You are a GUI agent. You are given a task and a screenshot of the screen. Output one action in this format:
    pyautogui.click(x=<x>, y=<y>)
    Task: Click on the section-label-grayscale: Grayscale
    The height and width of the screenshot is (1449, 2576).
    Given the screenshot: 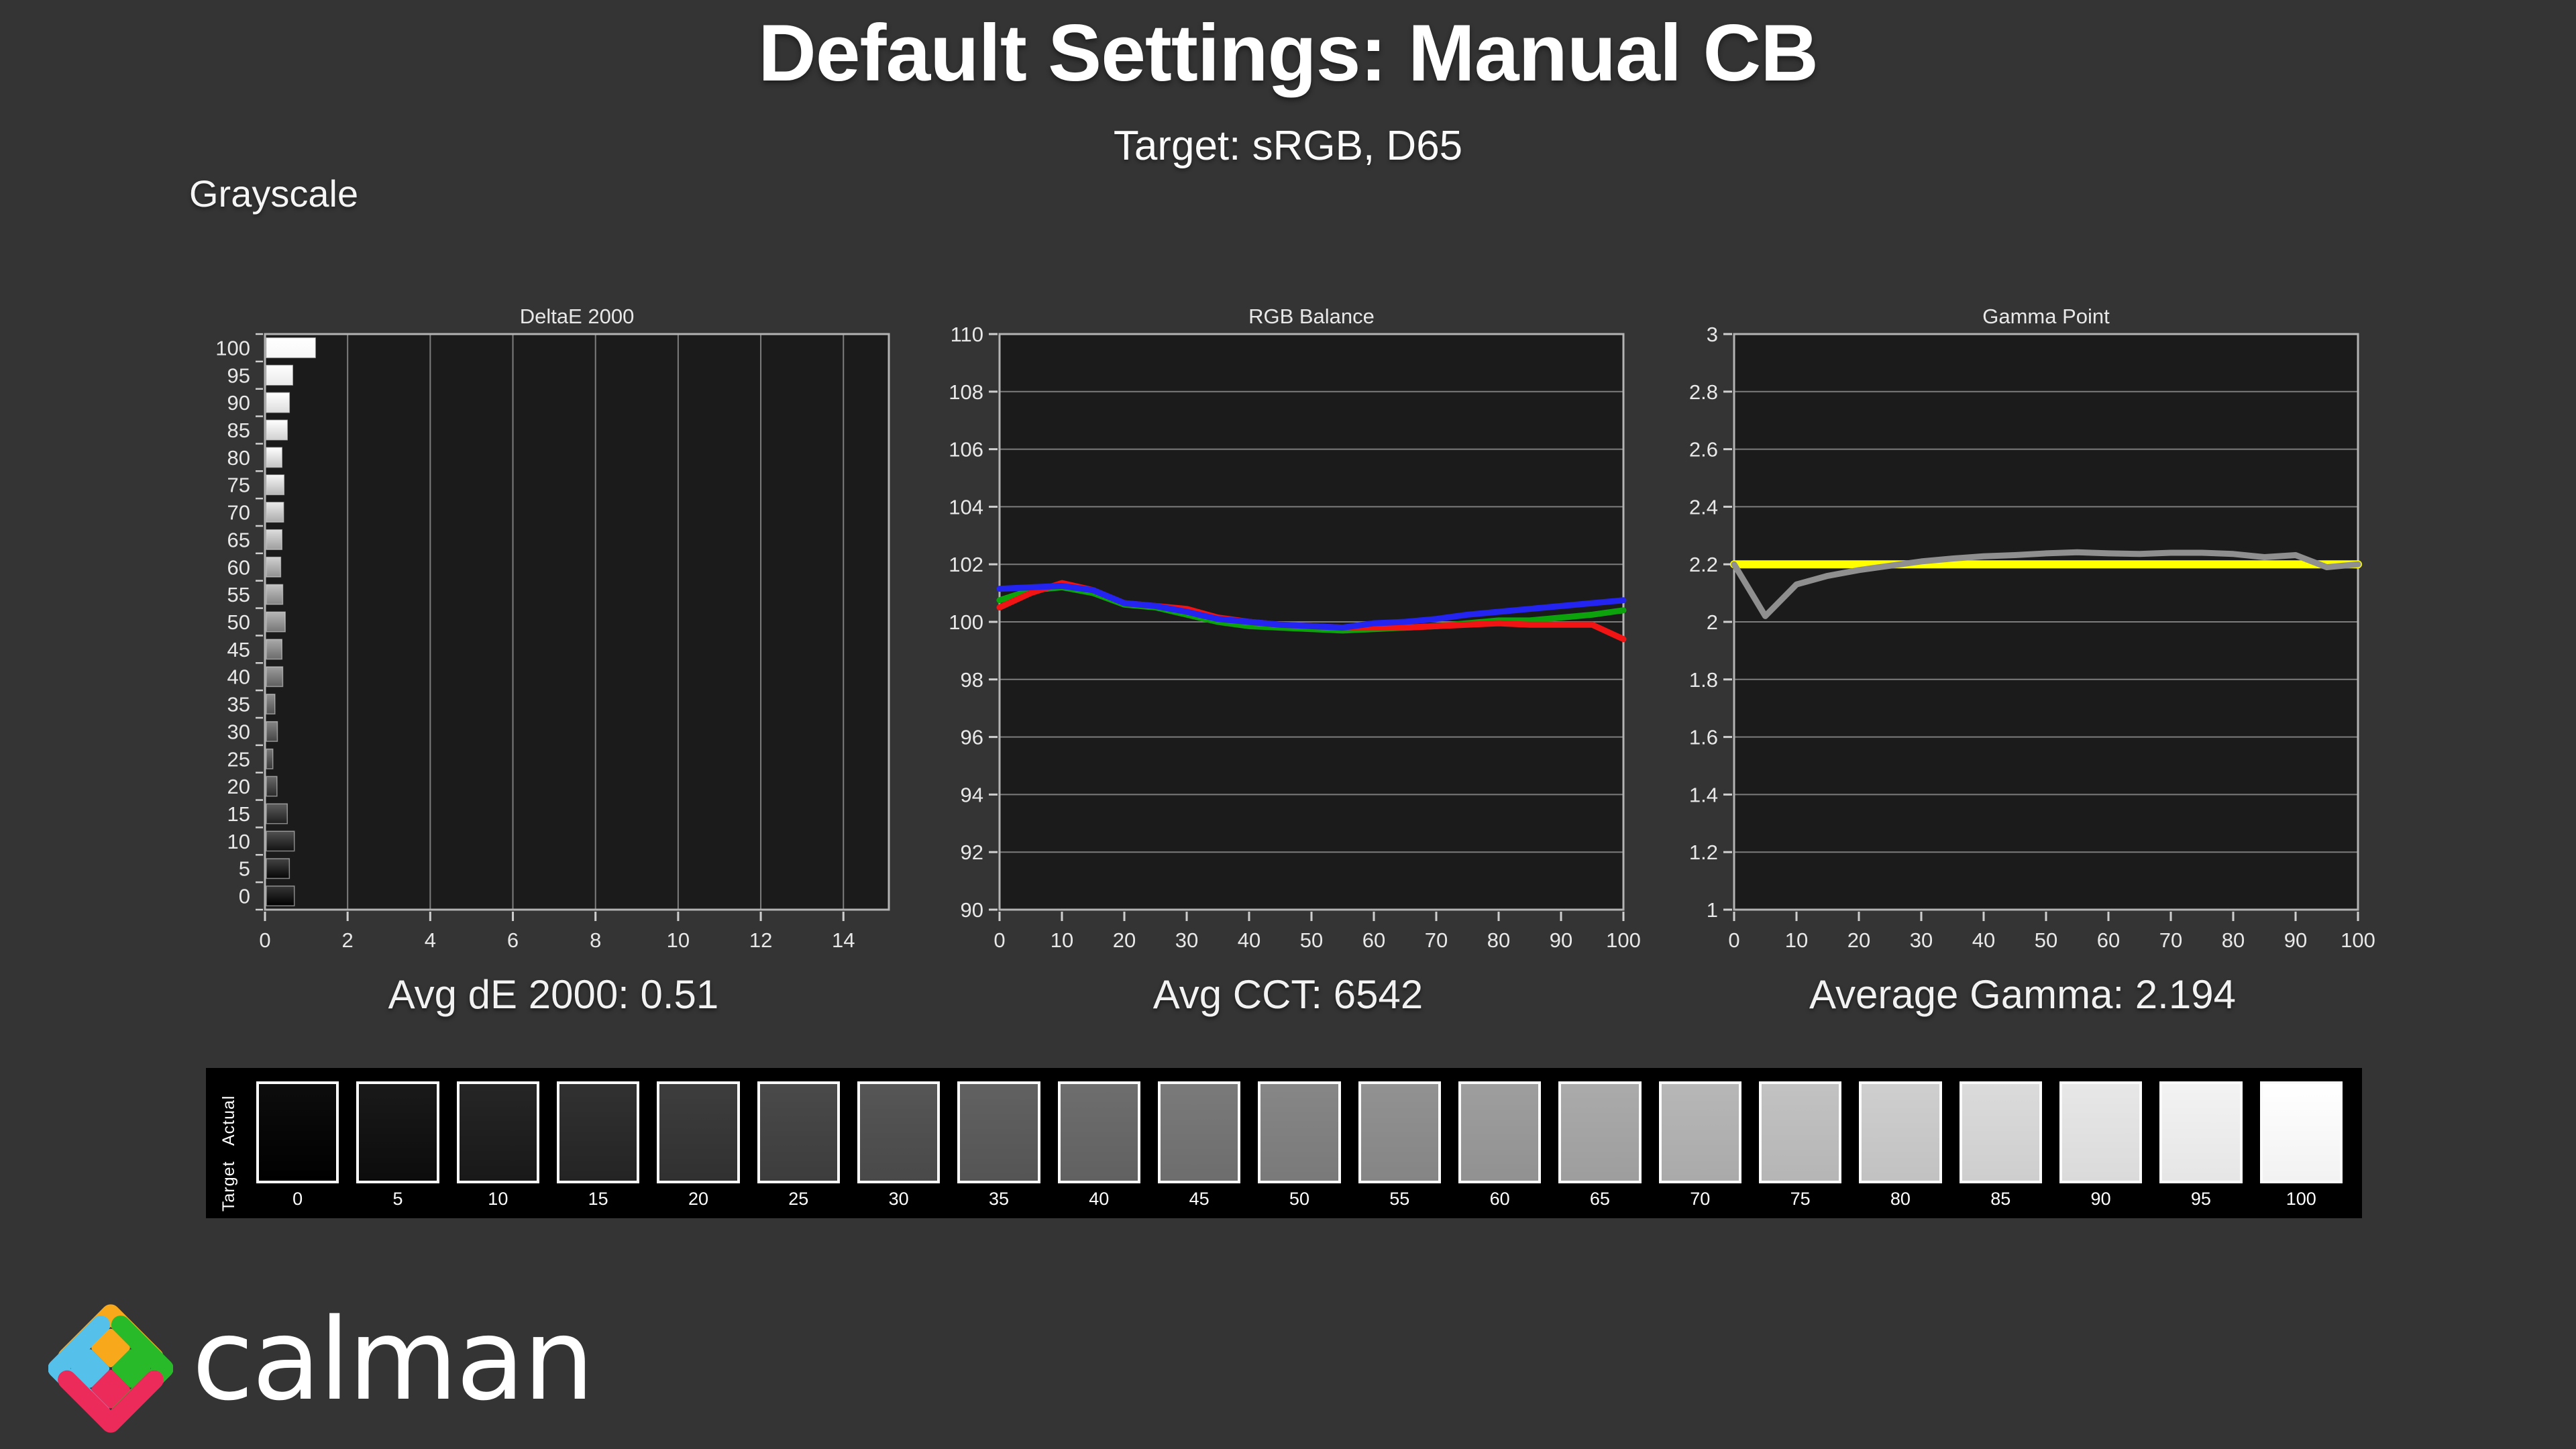 What is the action you would take?
    pyautogui.click(x=274, y=193)
    